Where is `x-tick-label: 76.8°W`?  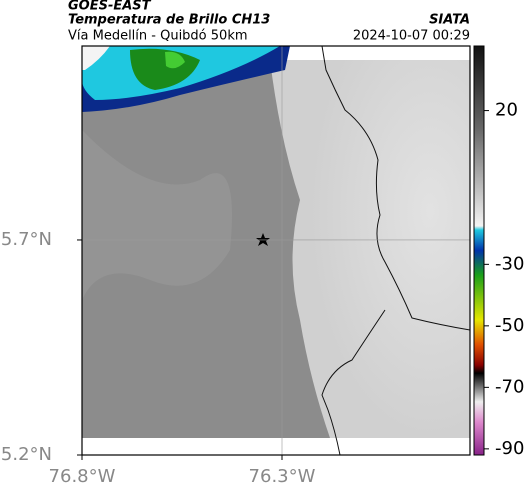
x-tick-label: 76.8°W is located at coordinates (82, 476).